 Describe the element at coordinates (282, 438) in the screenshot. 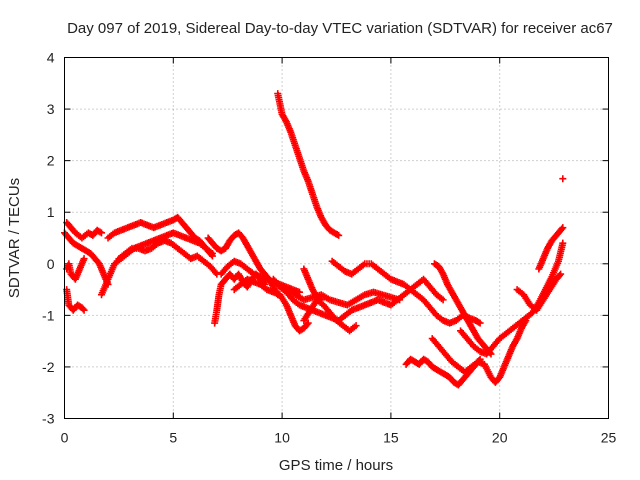

I see `x-tick-label: 10` at that location.